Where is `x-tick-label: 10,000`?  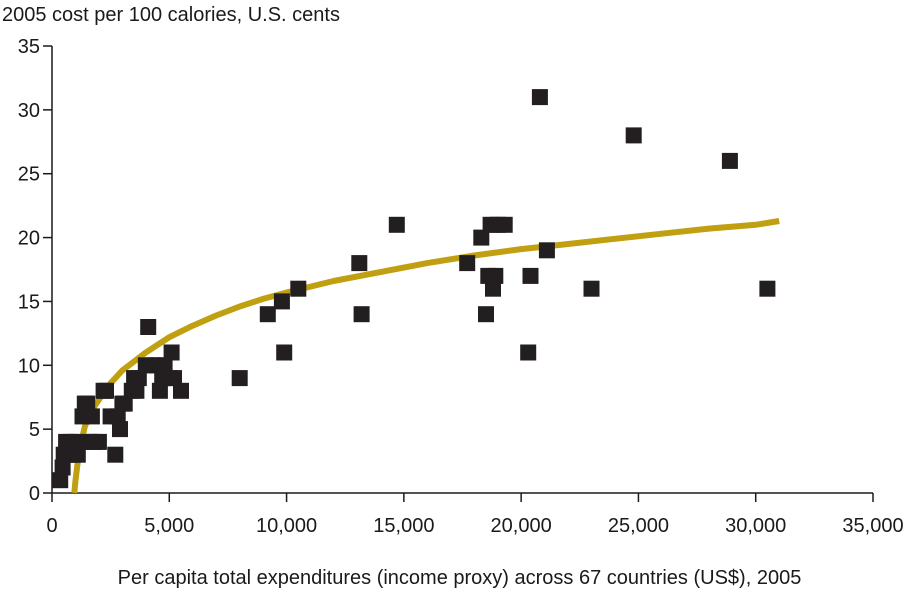
x-tick-label: 10,000 is located at coordinates (286, 526).